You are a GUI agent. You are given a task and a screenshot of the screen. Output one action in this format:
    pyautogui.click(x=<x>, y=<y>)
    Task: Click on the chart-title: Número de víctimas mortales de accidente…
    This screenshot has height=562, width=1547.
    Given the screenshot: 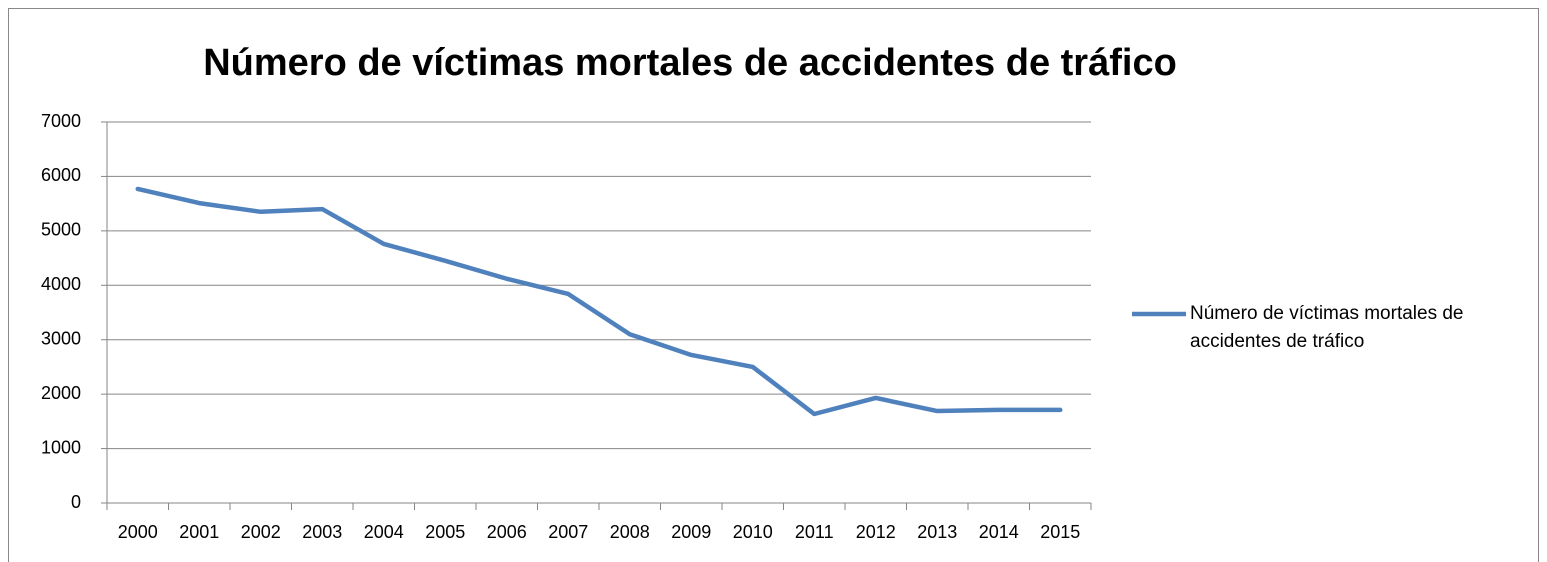 What is the action you would take?
    pyautogui.click(x=690, y=63)
    